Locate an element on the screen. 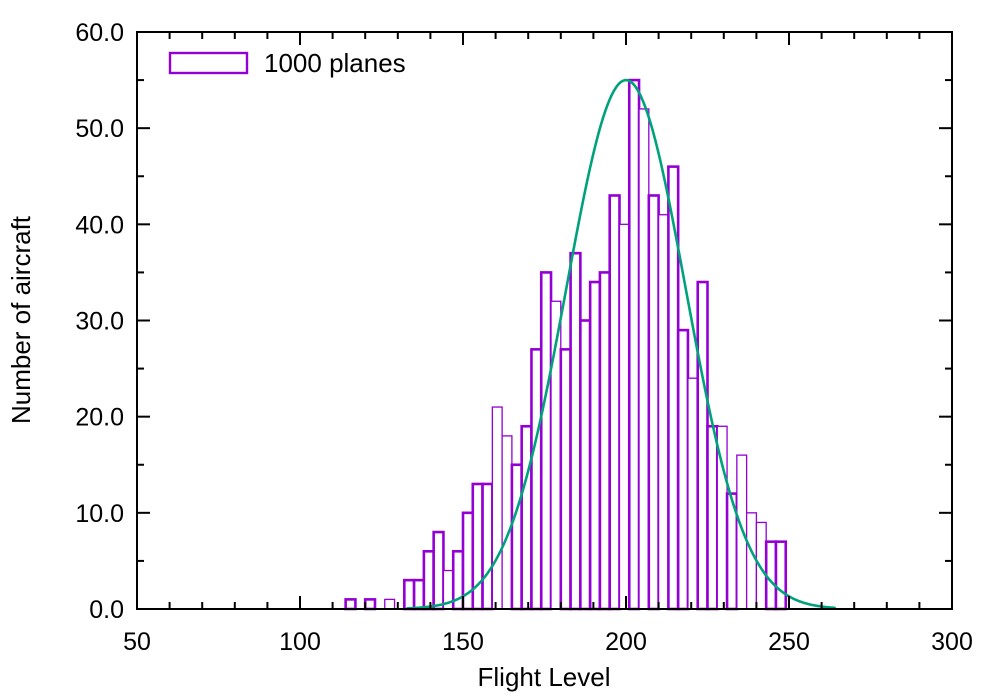 Image resolution: width=1000 pixels, height=700 pixels. legend-swatch-box is located at coordinates (208, 63).